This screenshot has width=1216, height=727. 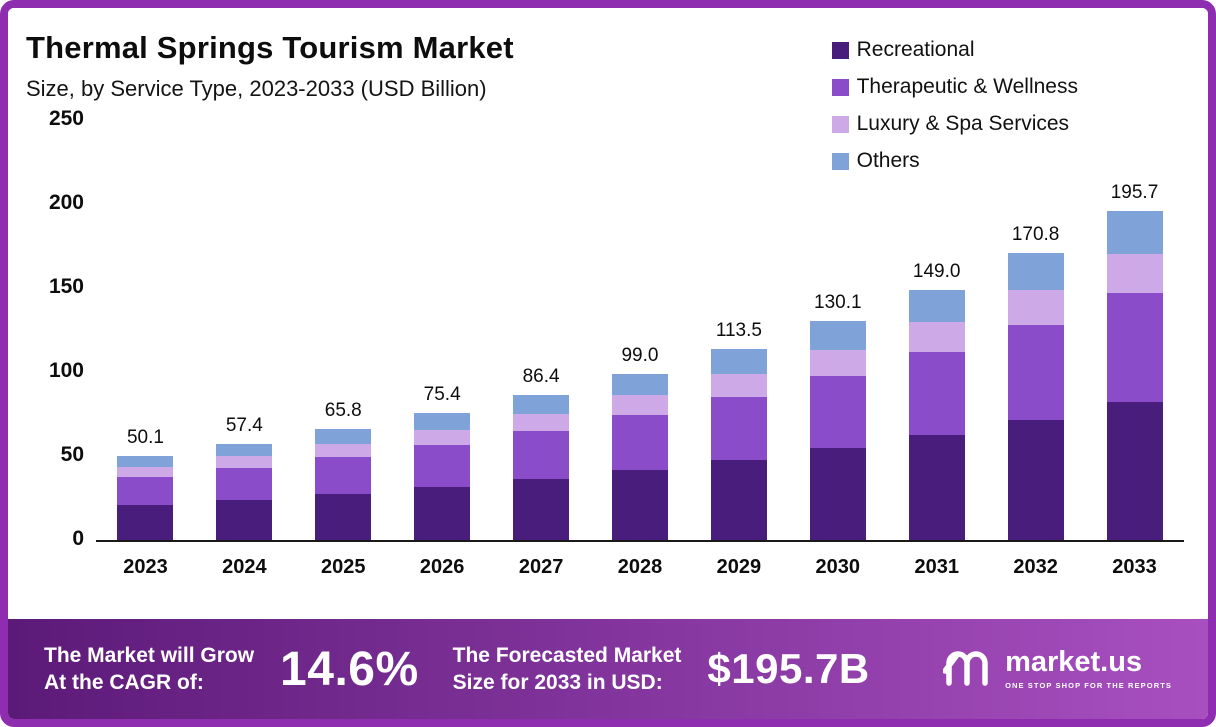 What do you see at coordinates (343, 330) in the screenshot?
I see `bar-column: 65.8` at bounding box center [343, 330].